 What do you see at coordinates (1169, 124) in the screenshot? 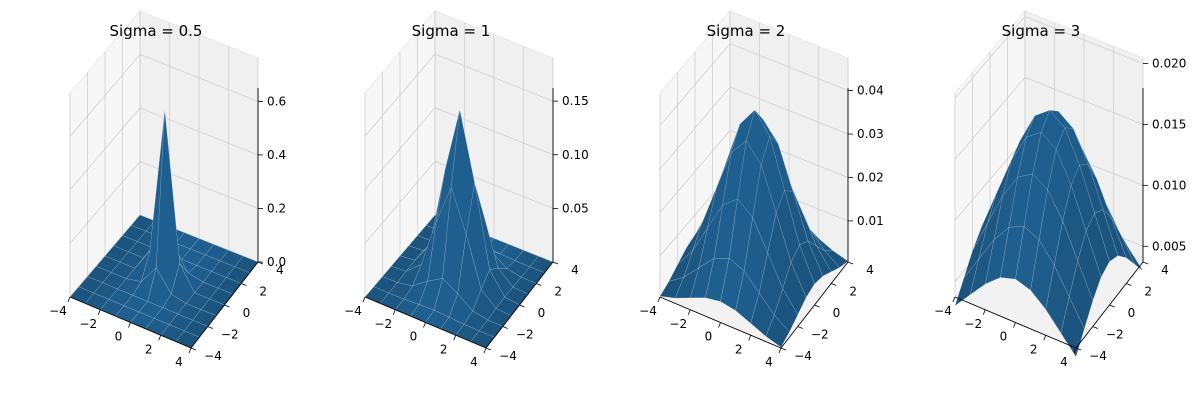
I see `z-tick-label: 0.015` at bounding box center [1169, 124].